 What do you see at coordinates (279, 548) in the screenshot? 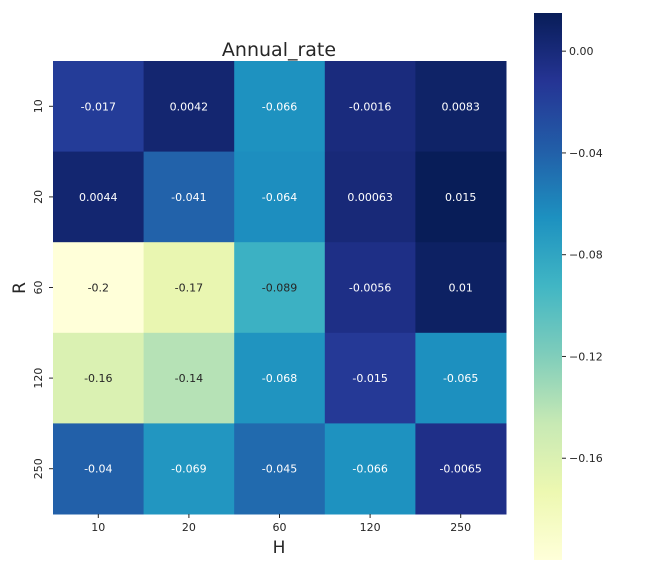
I see `x-axis-label: H` at bounding box center [279, 548].